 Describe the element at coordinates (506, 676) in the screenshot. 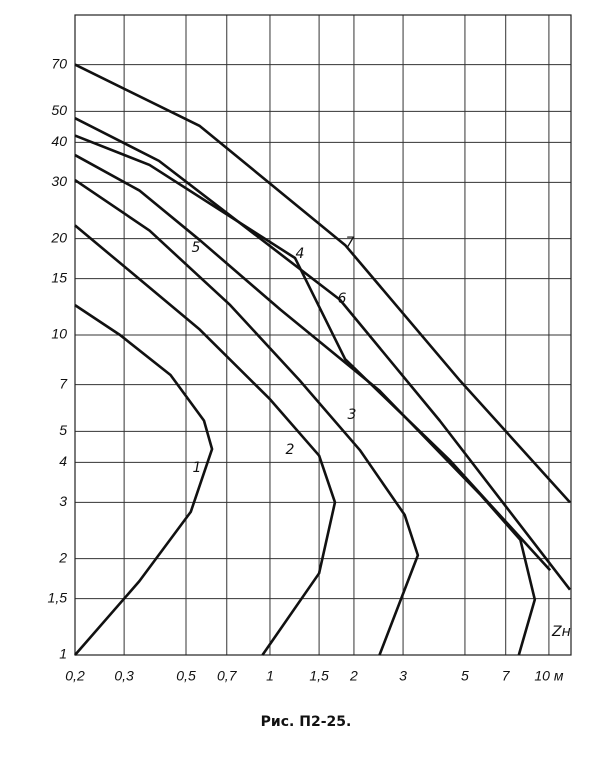

I see `x-tick-label: 7` at that location.